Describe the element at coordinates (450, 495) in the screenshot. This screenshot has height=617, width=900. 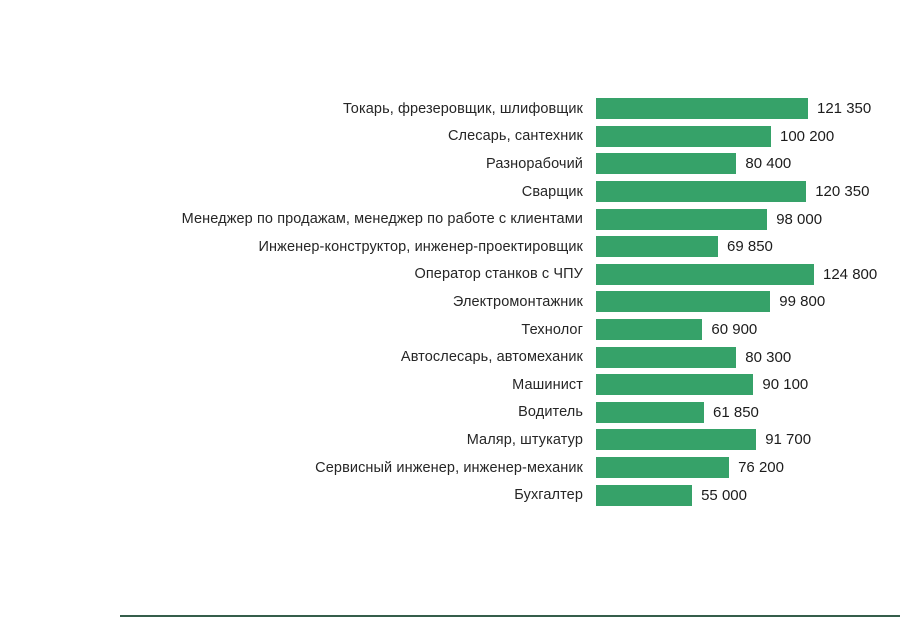
I see `chart-row: Бухгалтер 55 000` at that location.